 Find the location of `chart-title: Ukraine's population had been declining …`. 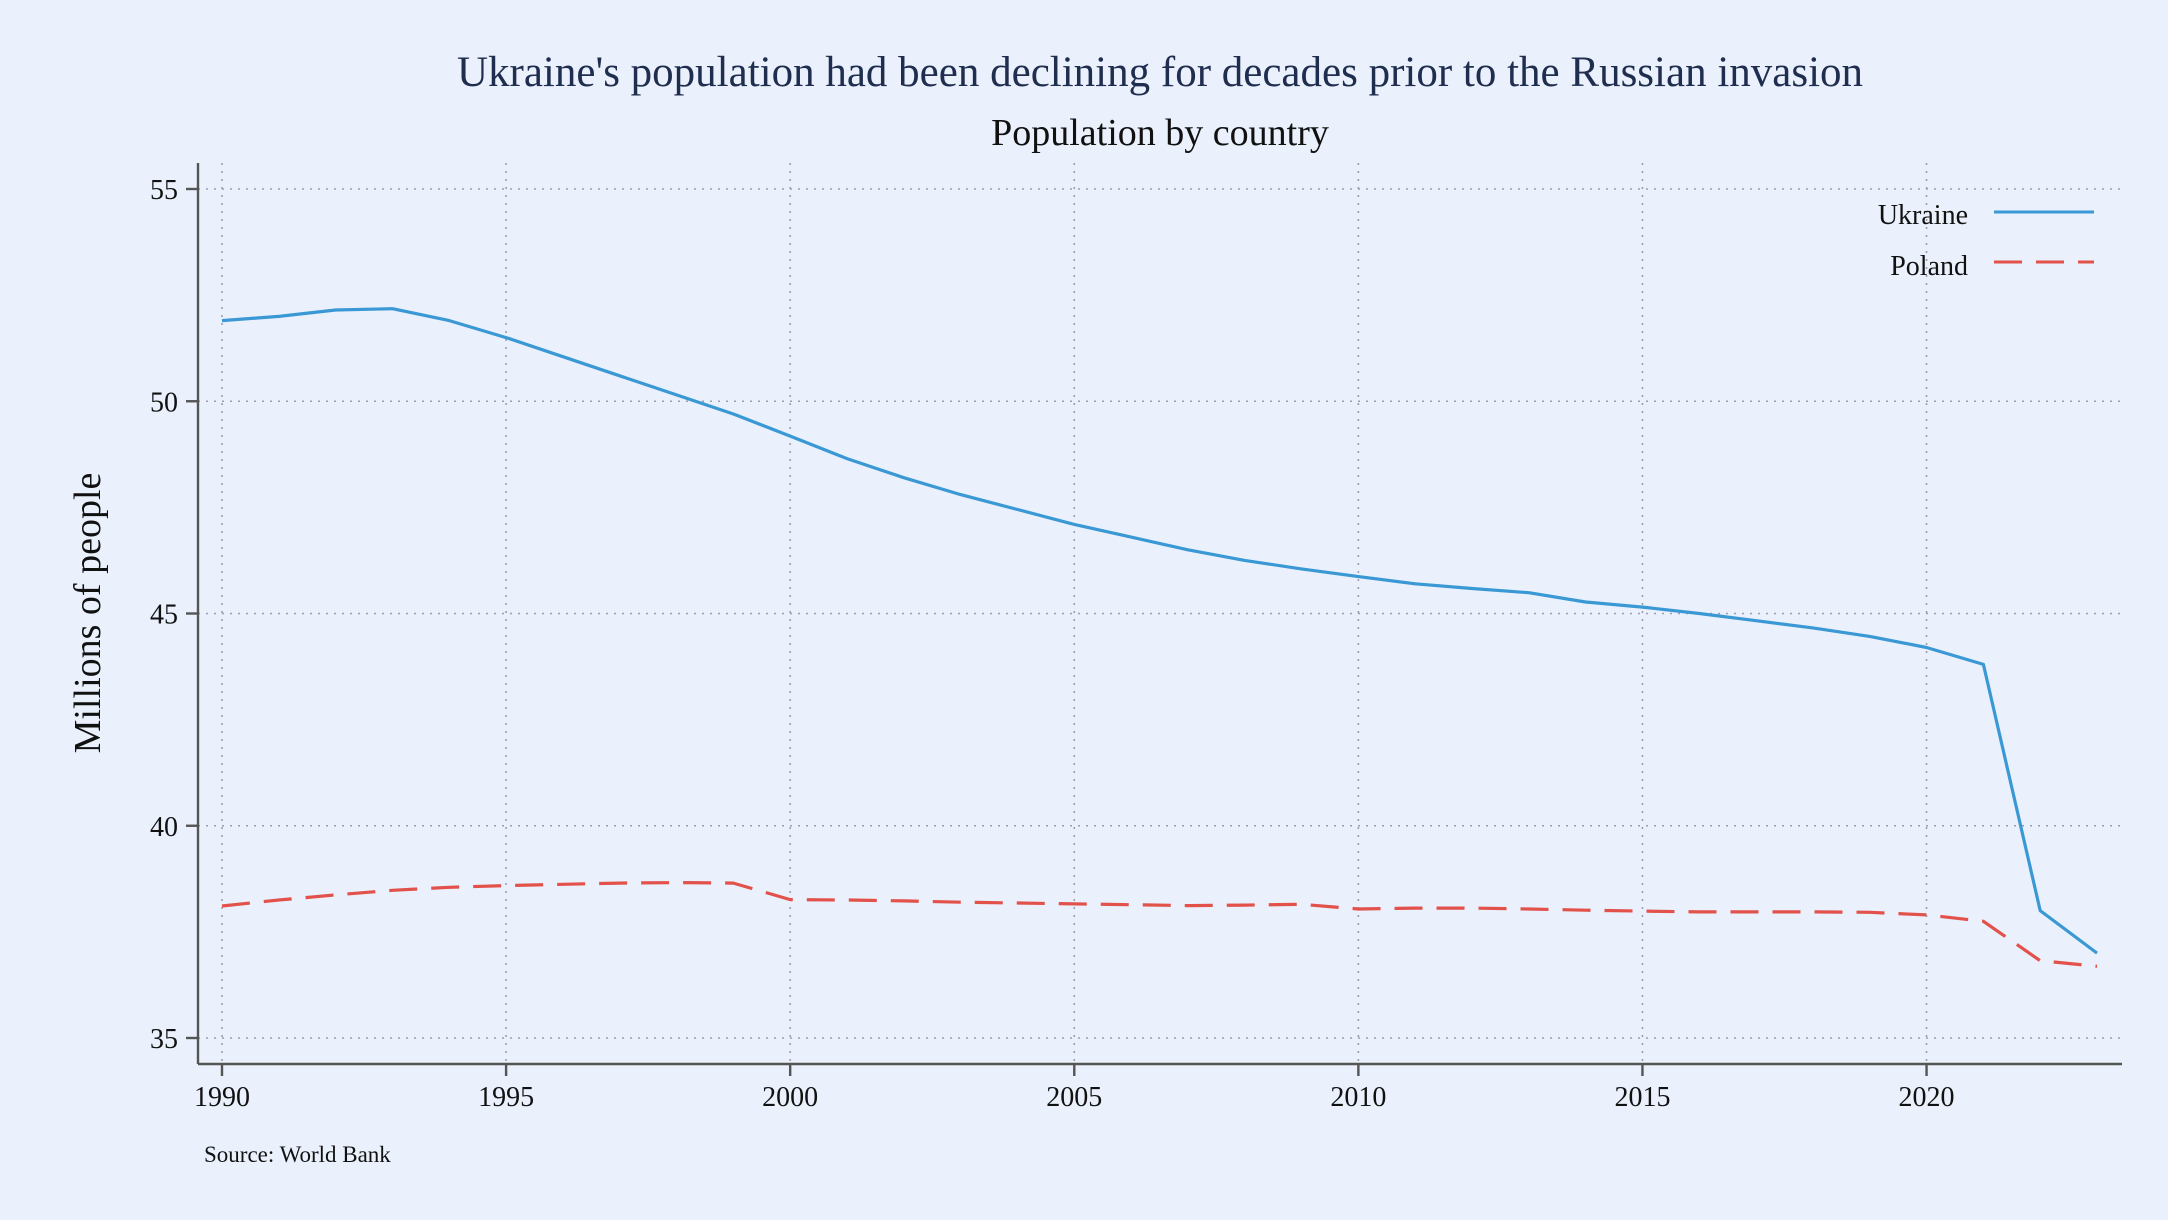

chart-title: Ukraine's population had been declining … is located at coordinates (1160, 72).